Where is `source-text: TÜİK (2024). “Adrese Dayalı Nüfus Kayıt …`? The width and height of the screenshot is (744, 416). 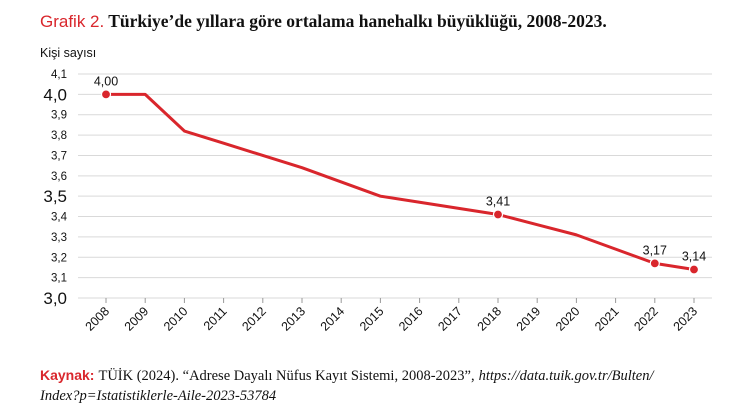
source-text: TÜİK (2024). “Adrese Dayalı Nüfus Kayıt … is located at coordinates (286, 376).